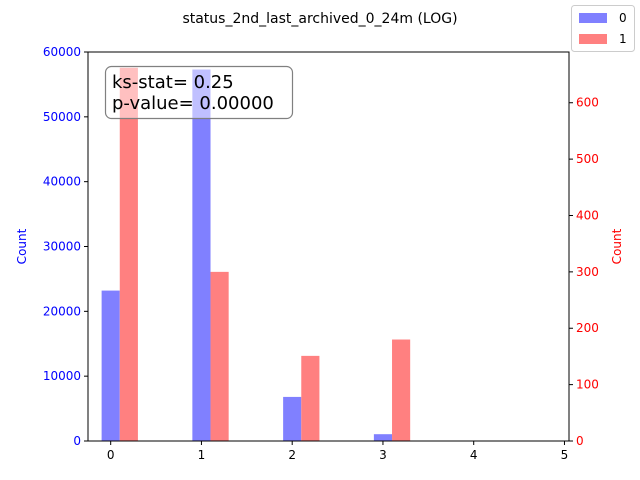 This screenshot has width=640, height=480. Describe the element at coordinates (580, 441) in the screenshot. I see `right-y-tick-label: 0` at that location.